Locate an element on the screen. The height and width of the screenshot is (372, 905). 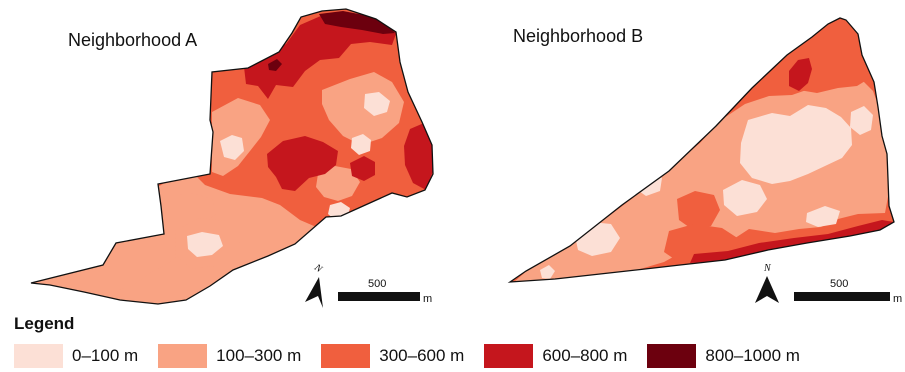
scale-bar-b-unit: m is located at coordinates (897, 299).